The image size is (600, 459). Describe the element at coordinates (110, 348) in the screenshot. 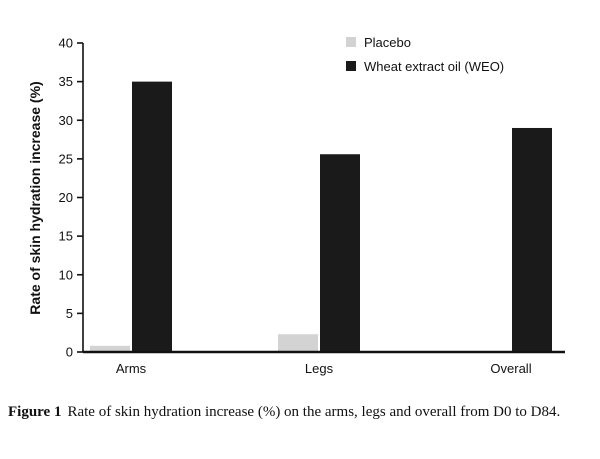

I see `bar-placebo-arms` at that location.